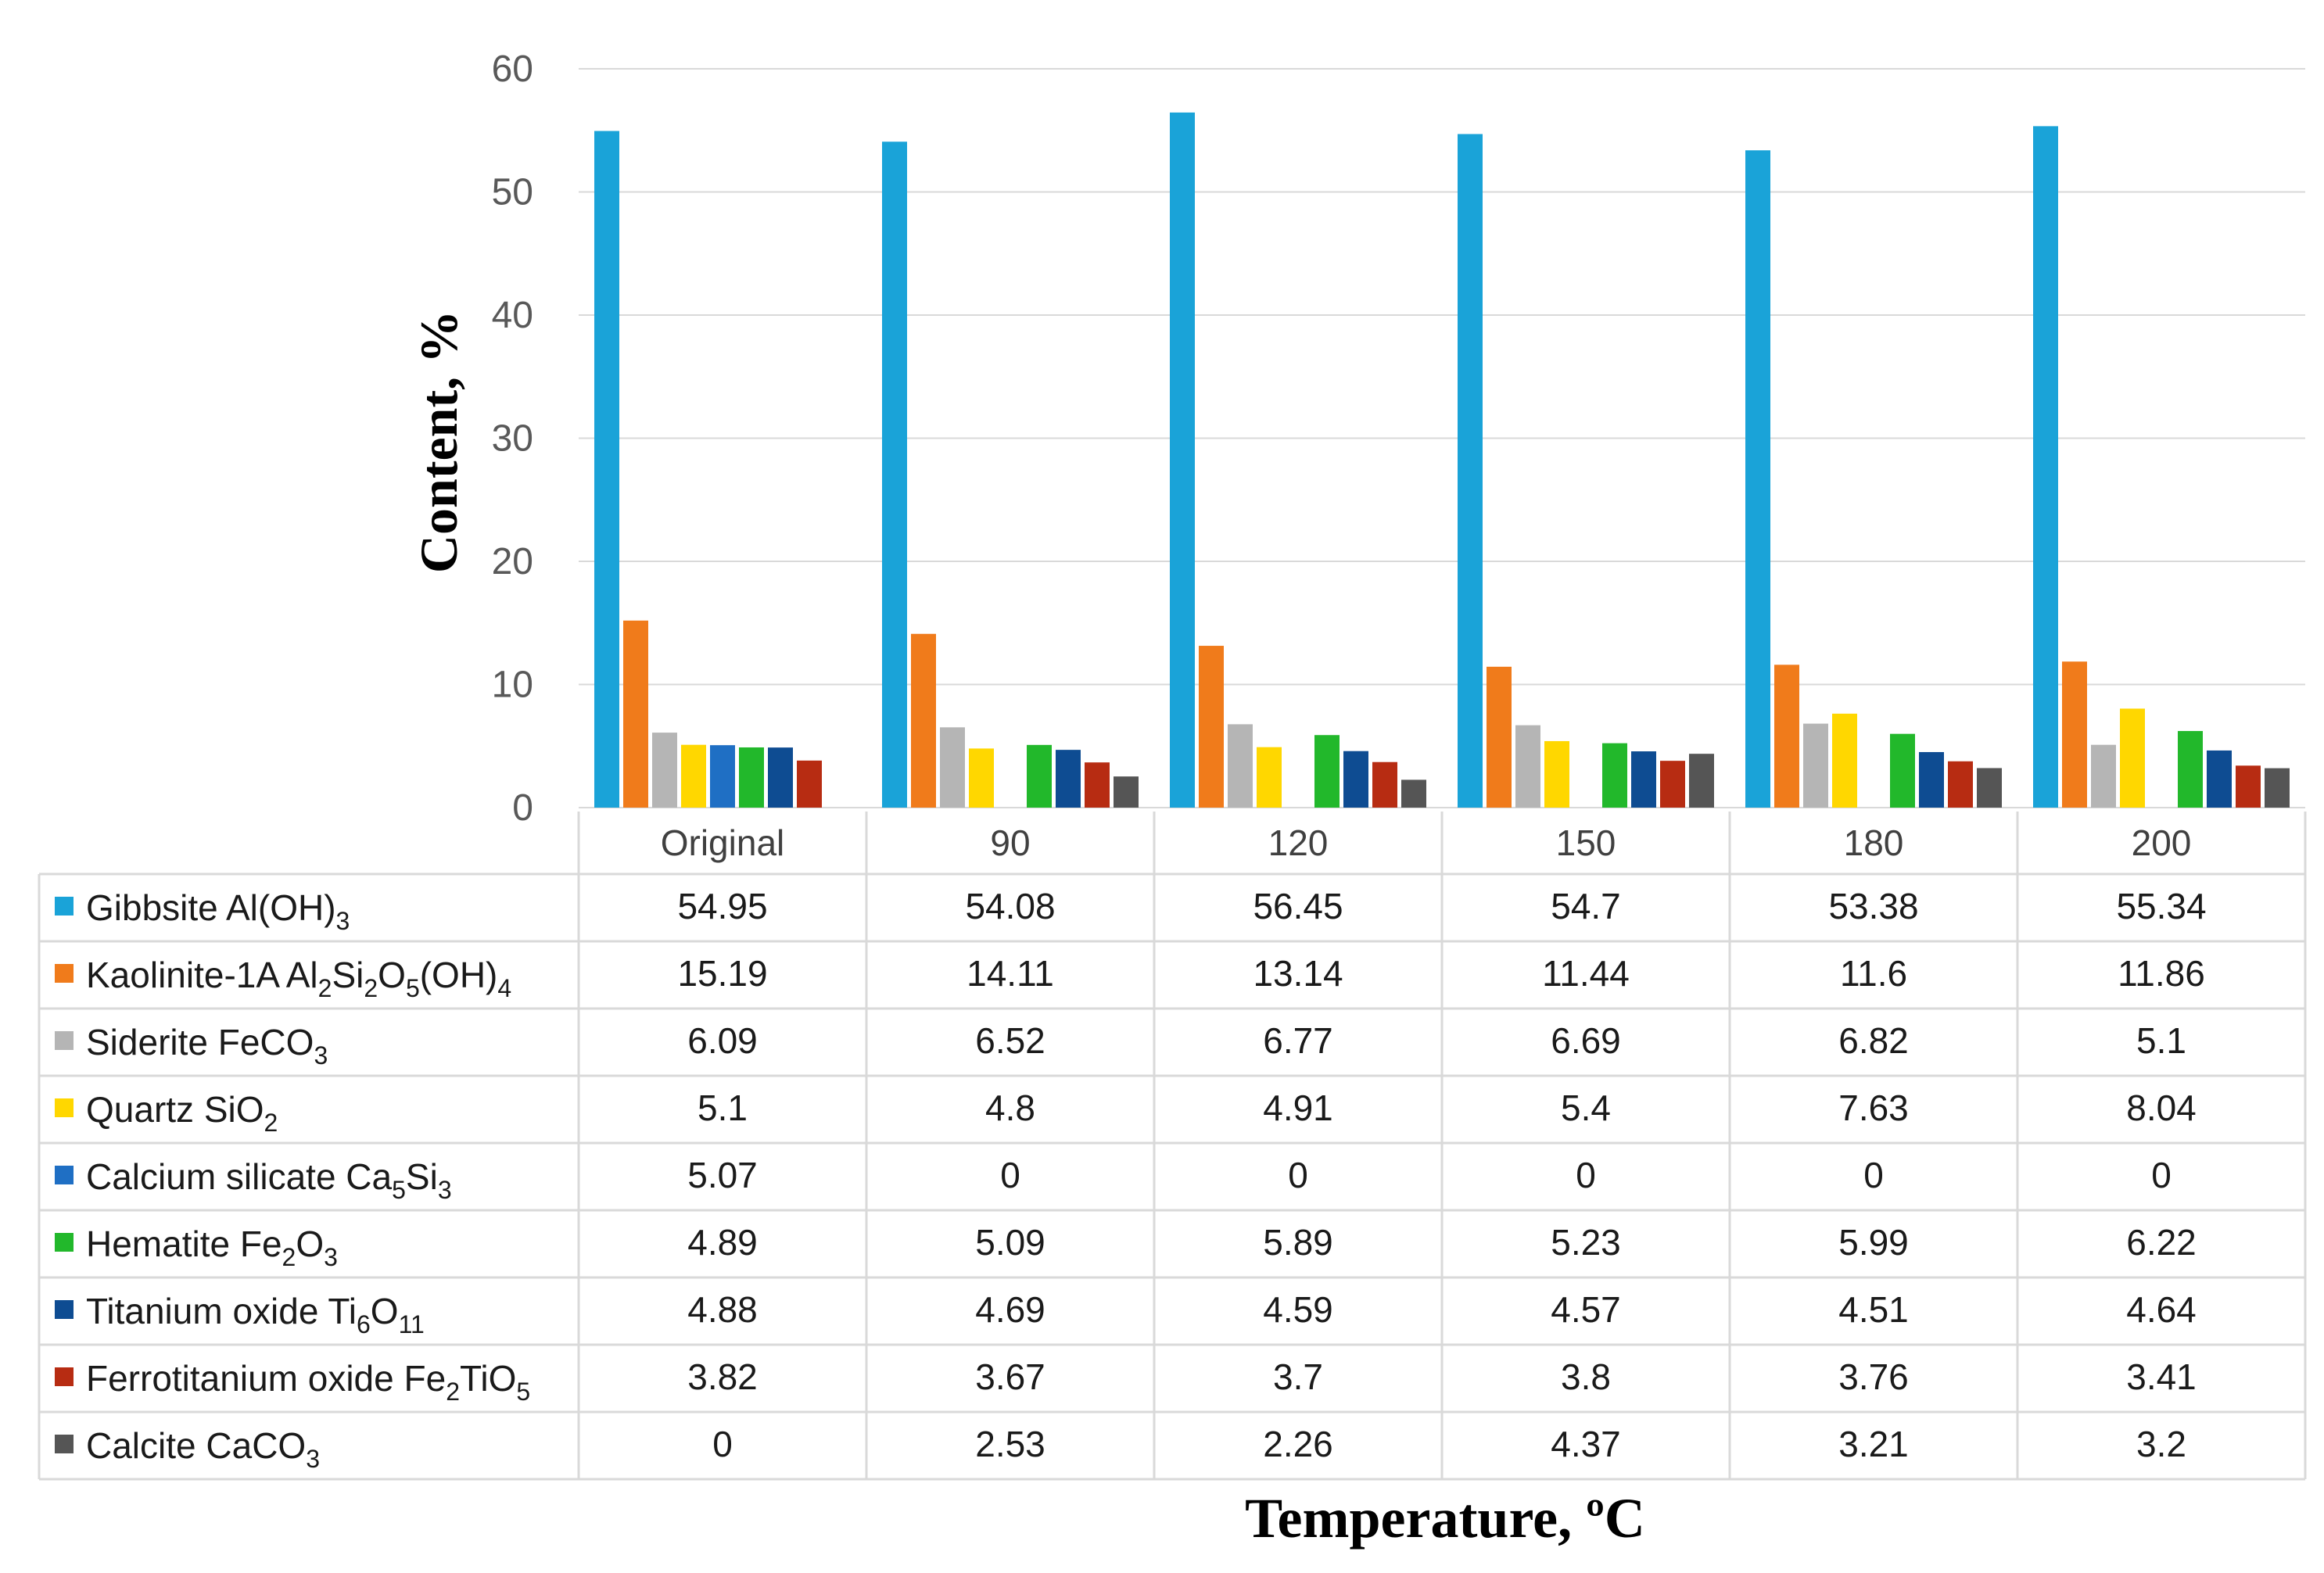 This screenshot has height=1573, width=2324. What do you see at coordinates (1010, 1376) in the screenshot?
I see `table-cell: 3.67` at bounding box center [1010, 1376].